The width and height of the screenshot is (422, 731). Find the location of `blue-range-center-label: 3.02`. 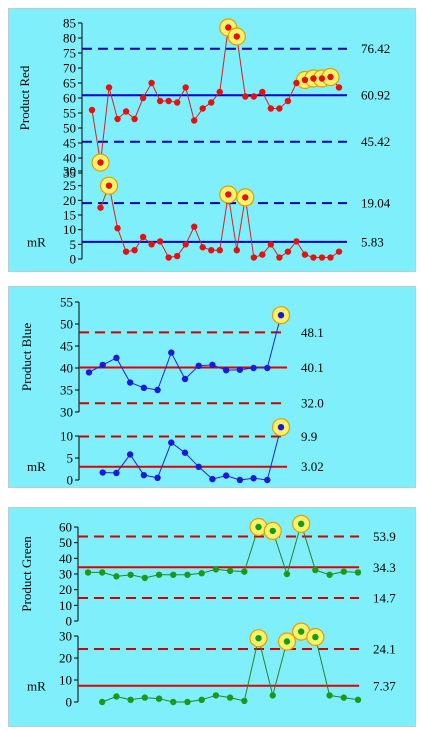

blue-range-center-label: 3.02 is located at coordinates (312, 466).